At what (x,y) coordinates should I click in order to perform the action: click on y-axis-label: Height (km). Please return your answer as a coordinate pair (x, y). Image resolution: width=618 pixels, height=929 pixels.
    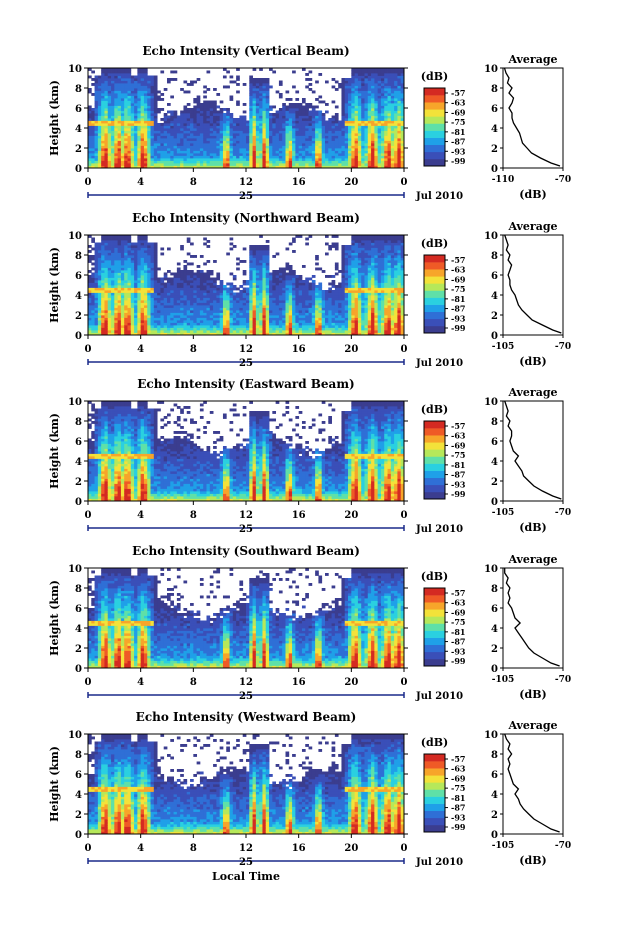
    Looking at the image, I should click on (54, 118).